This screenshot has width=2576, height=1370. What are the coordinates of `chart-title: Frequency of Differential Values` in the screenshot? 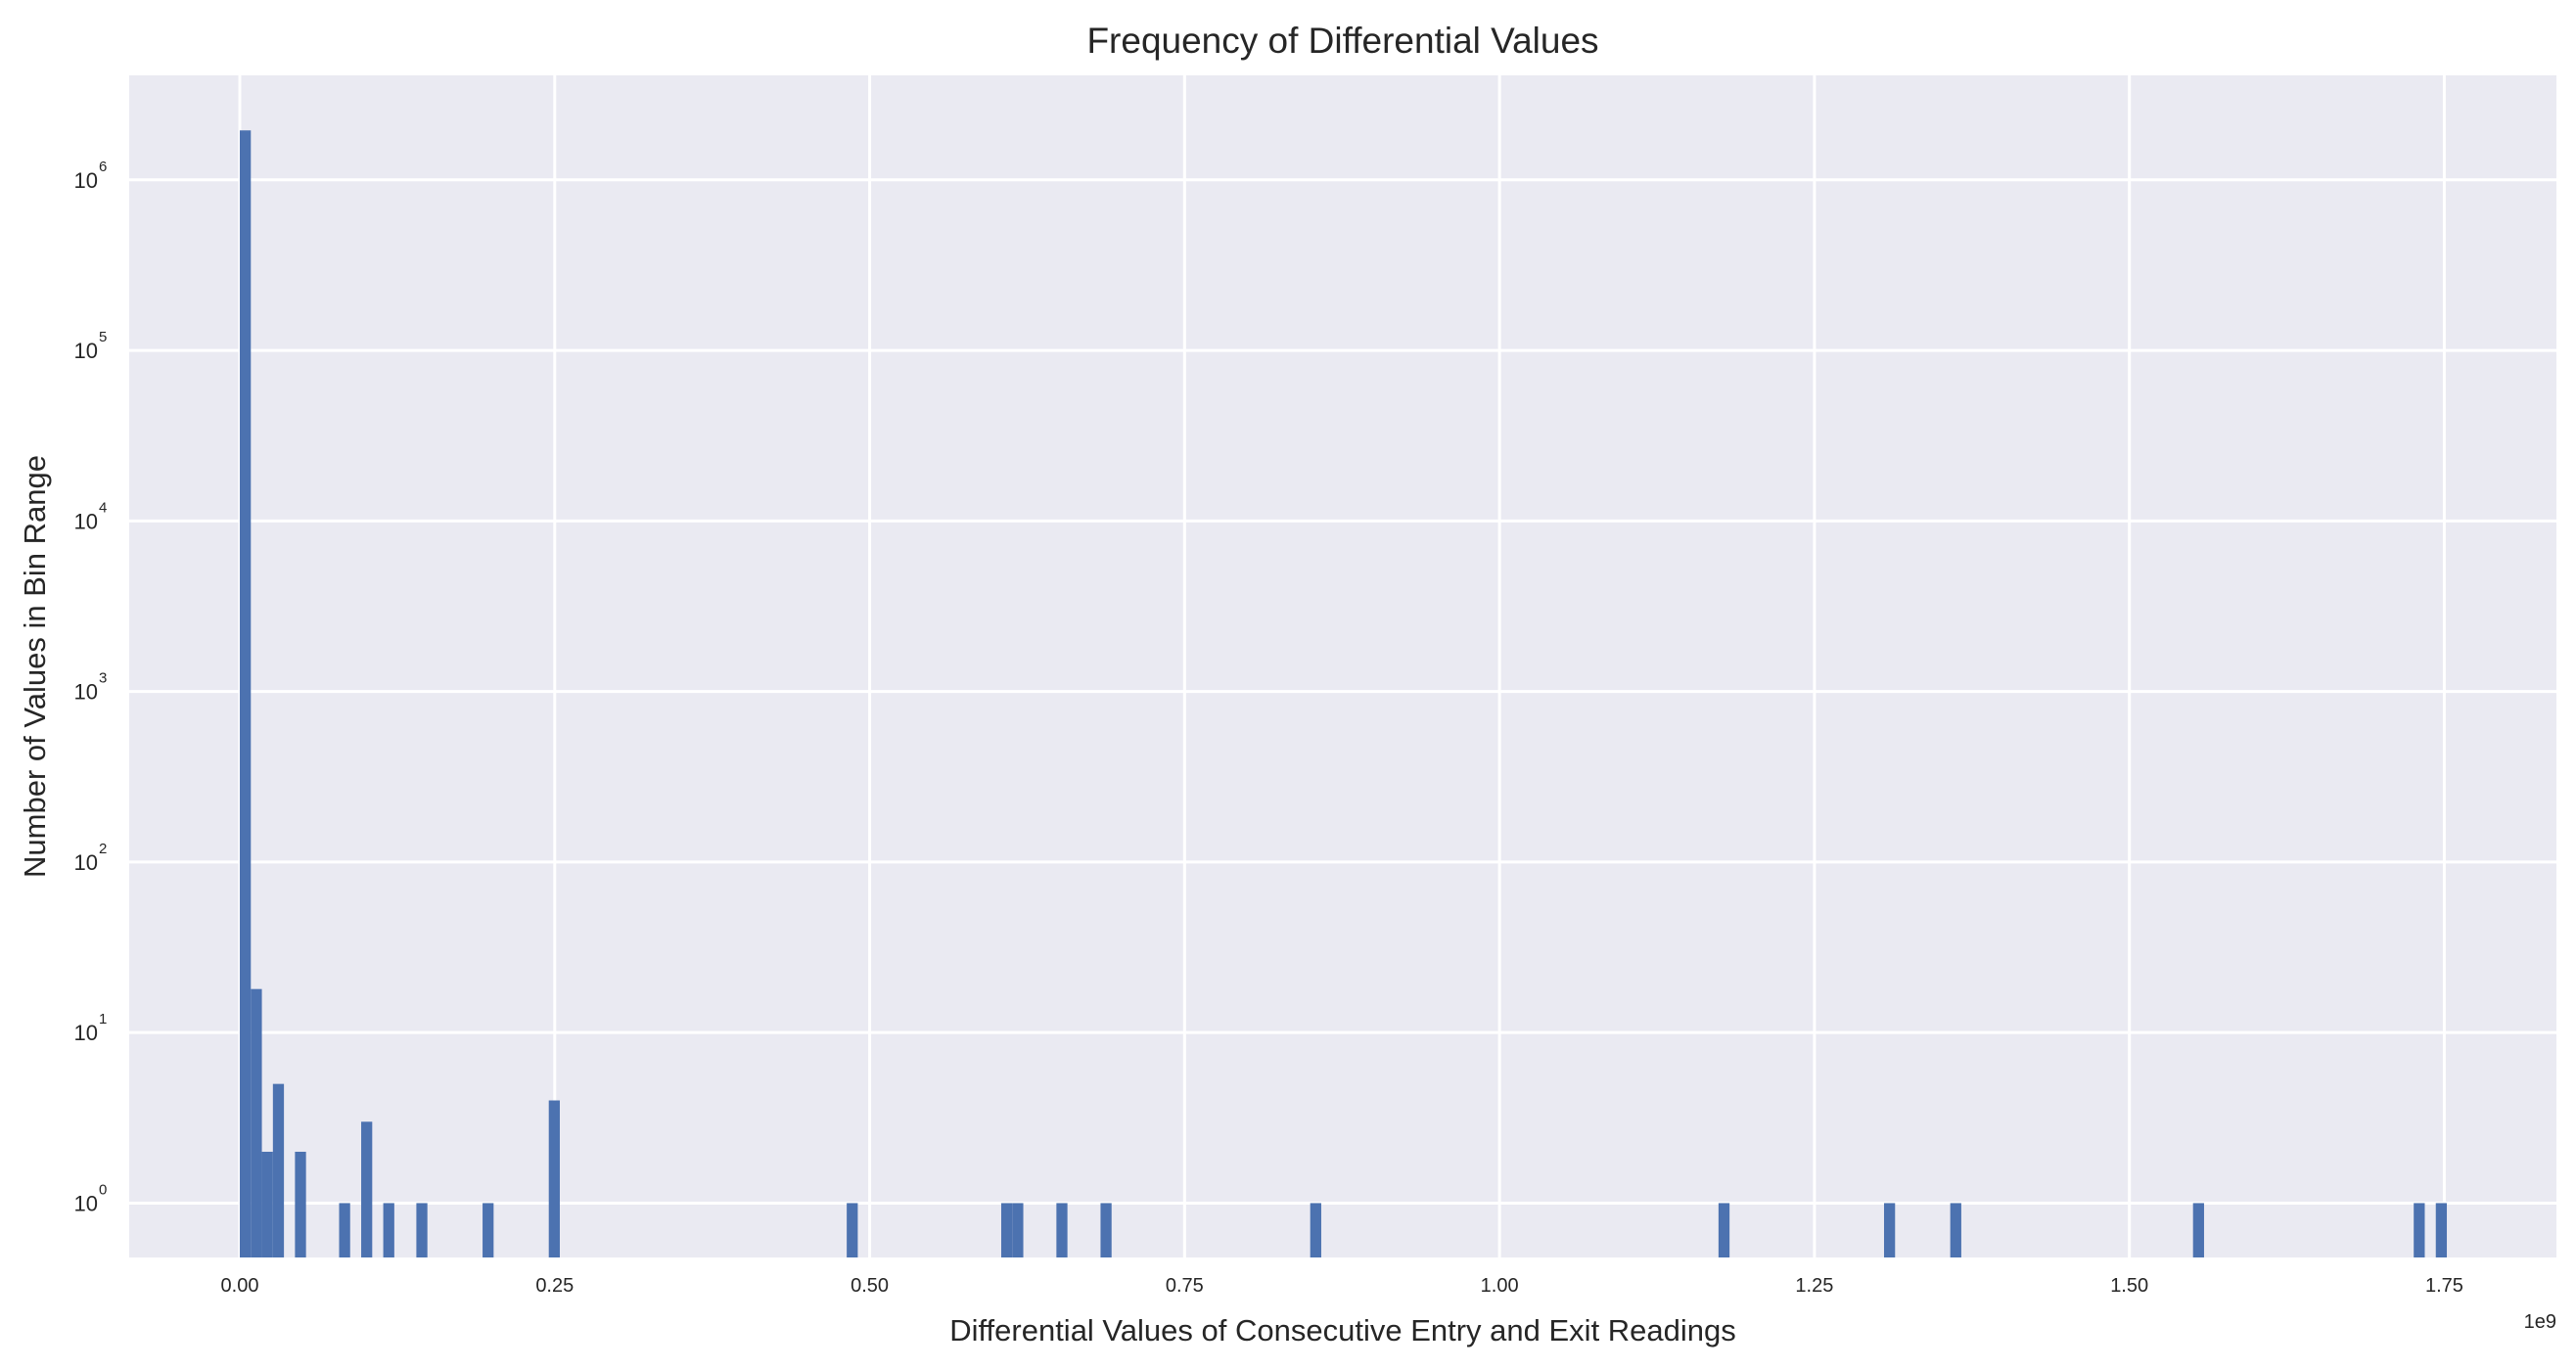 It's located at (1342, 41).